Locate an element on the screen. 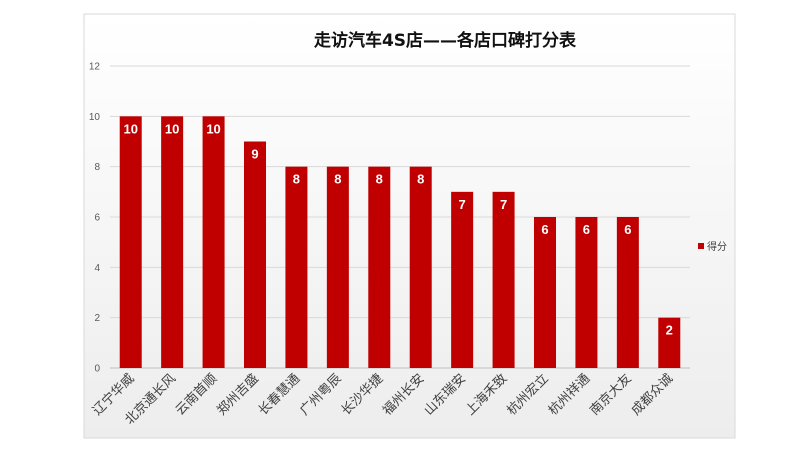 The image size is (800, 450). chart-title: 走访汽车4S店——各店口碑打分表 is located at coordinates (445, 40).